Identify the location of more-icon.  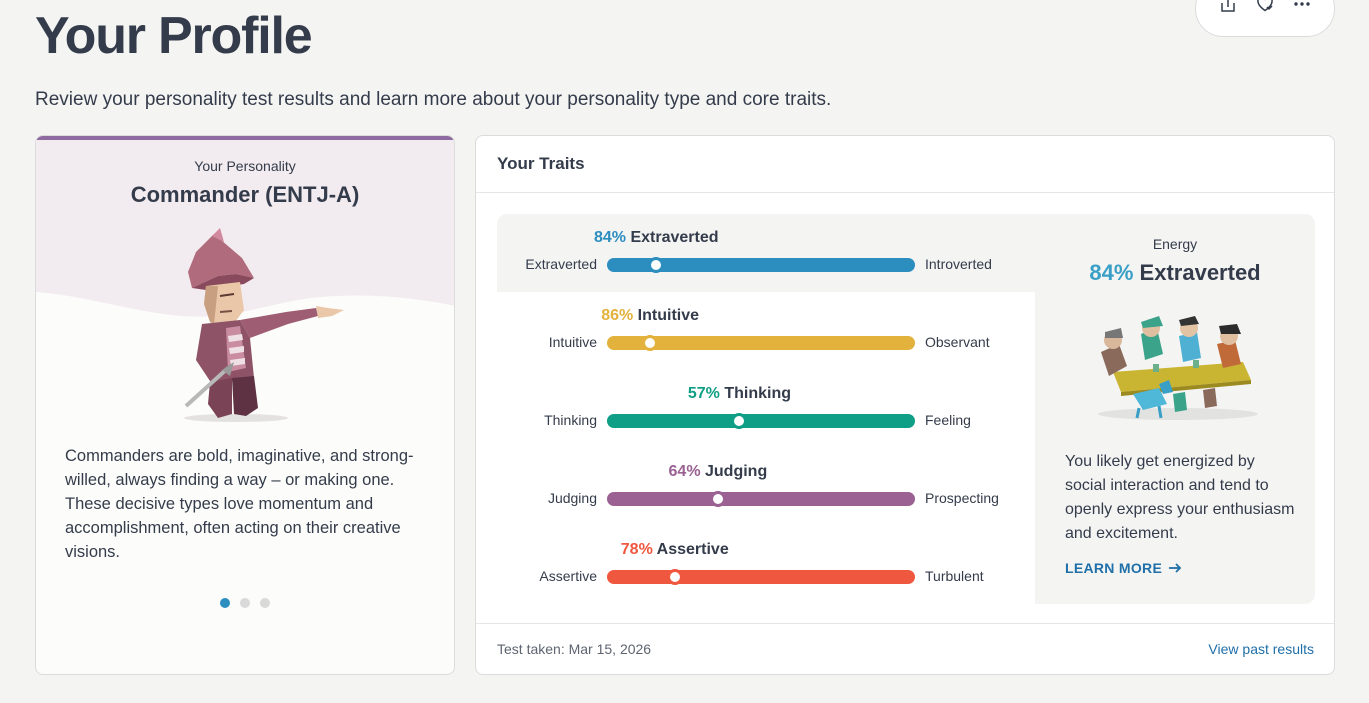
(1302, 8).